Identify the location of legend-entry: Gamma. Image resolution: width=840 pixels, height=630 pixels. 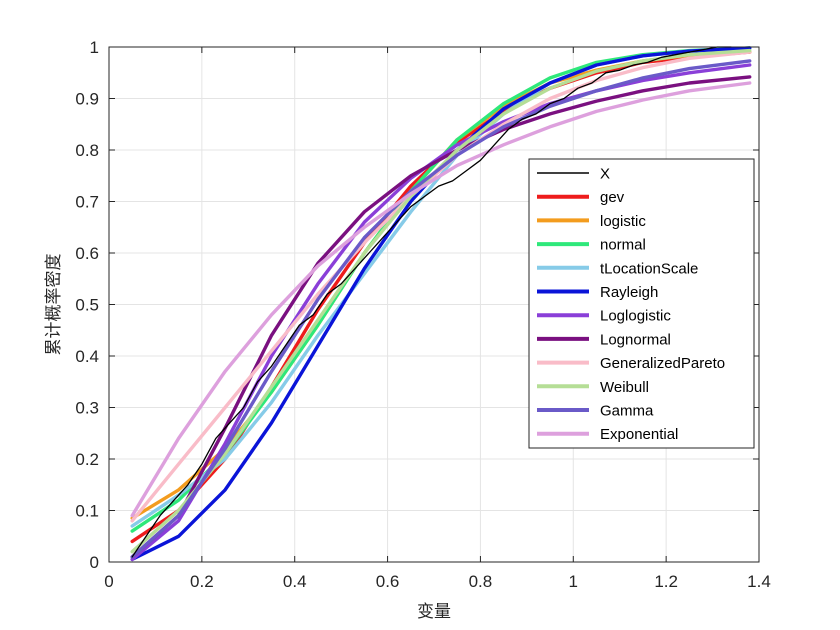
(595, 411).